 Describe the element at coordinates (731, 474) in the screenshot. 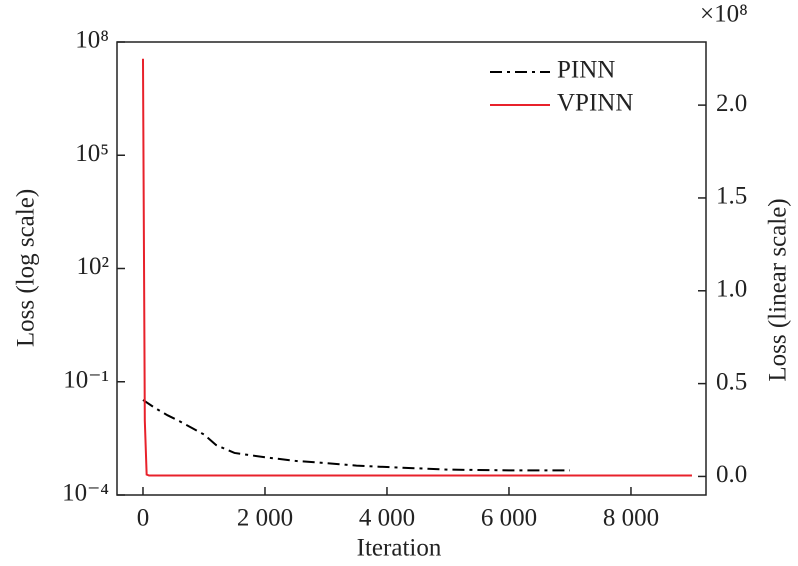

I see `y2-tick-label: 0.0` at that location.